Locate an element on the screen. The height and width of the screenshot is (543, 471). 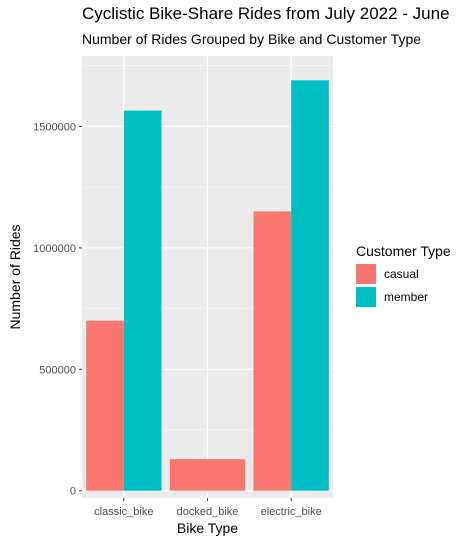
legend: Customer Type casual member is located at coordinates (403, 275).